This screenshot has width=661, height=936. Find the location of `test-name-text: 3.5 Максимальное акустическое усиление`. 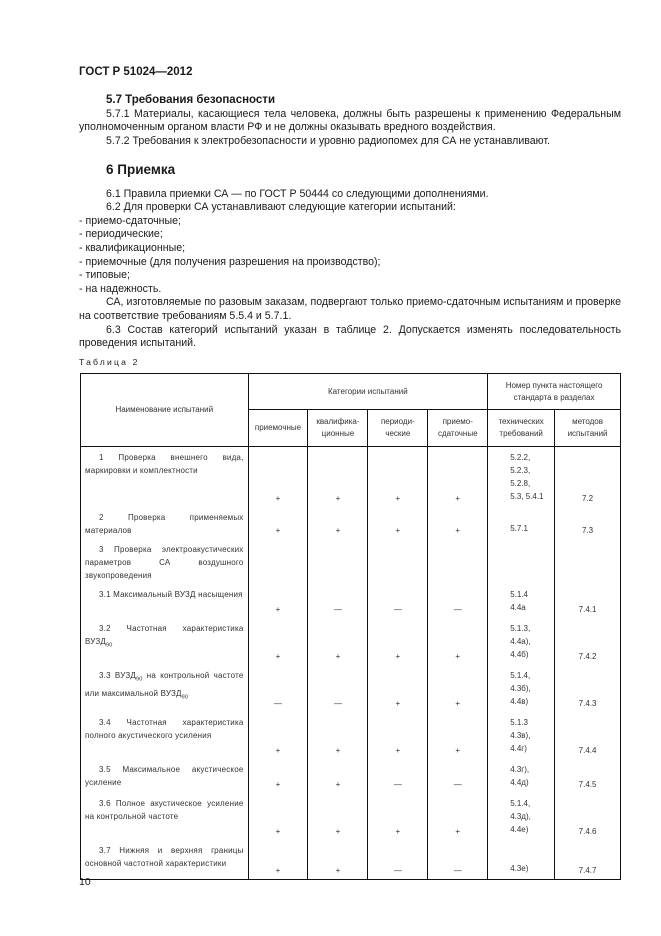

test-name-text: 3.5 Максимальное акустическое усиление is located at coordinates (164, 776).